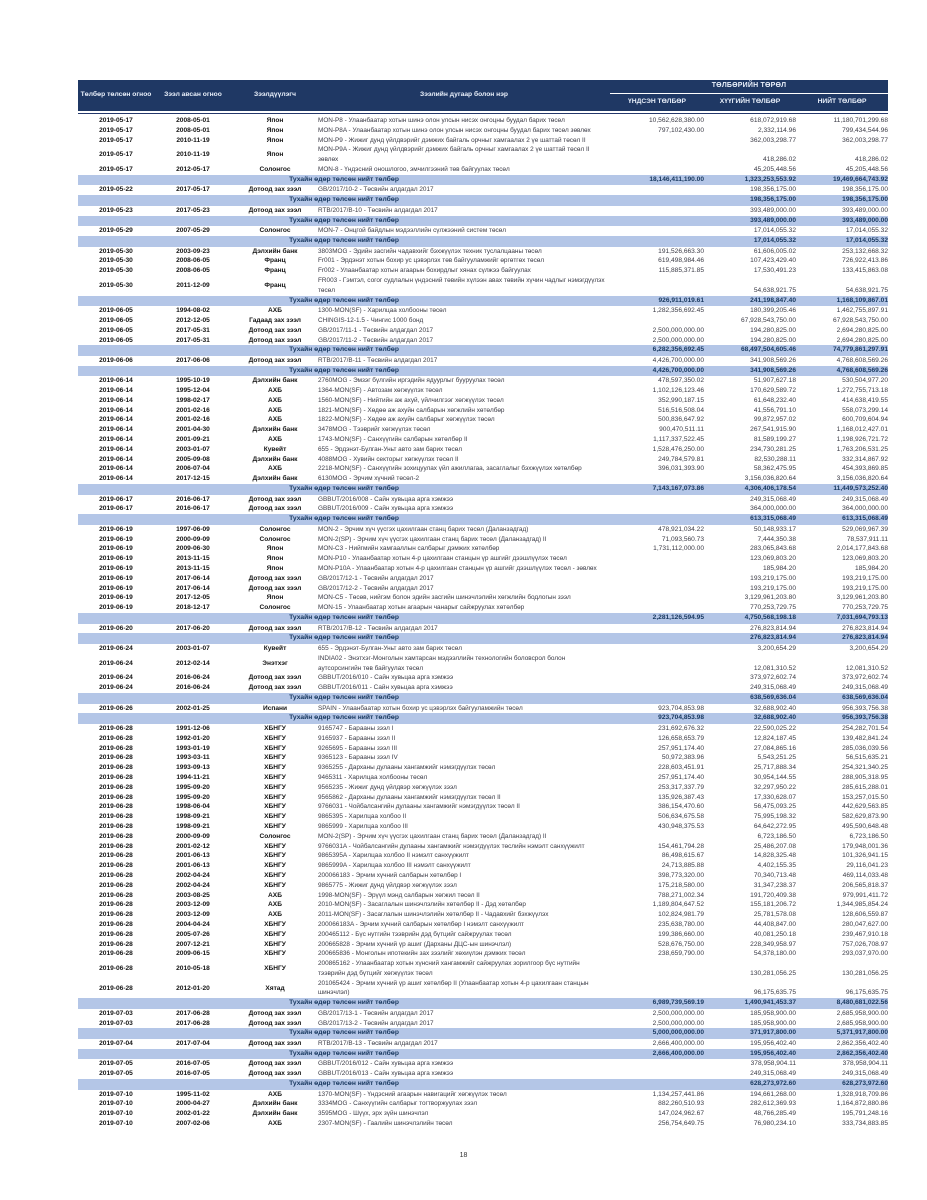 This screenshot has height=1200, width=927. What do you see at coordinates (116, 509) in the screenshot?
I see `payment-date-cell: 2019-06-17` at bounding box center [116, 509].